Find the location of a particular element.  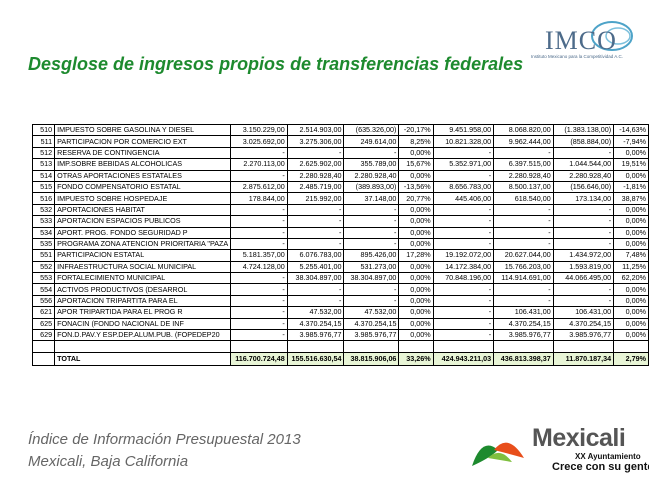

row-description: APORTACION TRIPARTITA PARA EL is located at coordinates (143, 301).